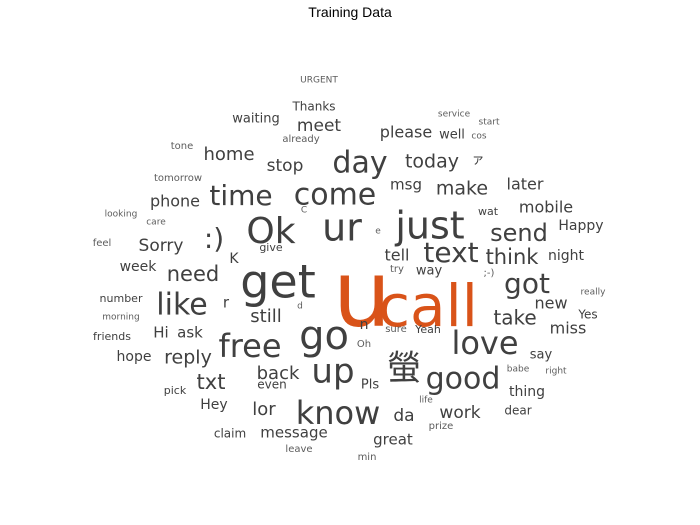 The width and height of the screenshot is (700, 525). What do you see at coordinates (367, 457) in the screenshot?
I see `word-82: min` at bounding box center [367, 457].